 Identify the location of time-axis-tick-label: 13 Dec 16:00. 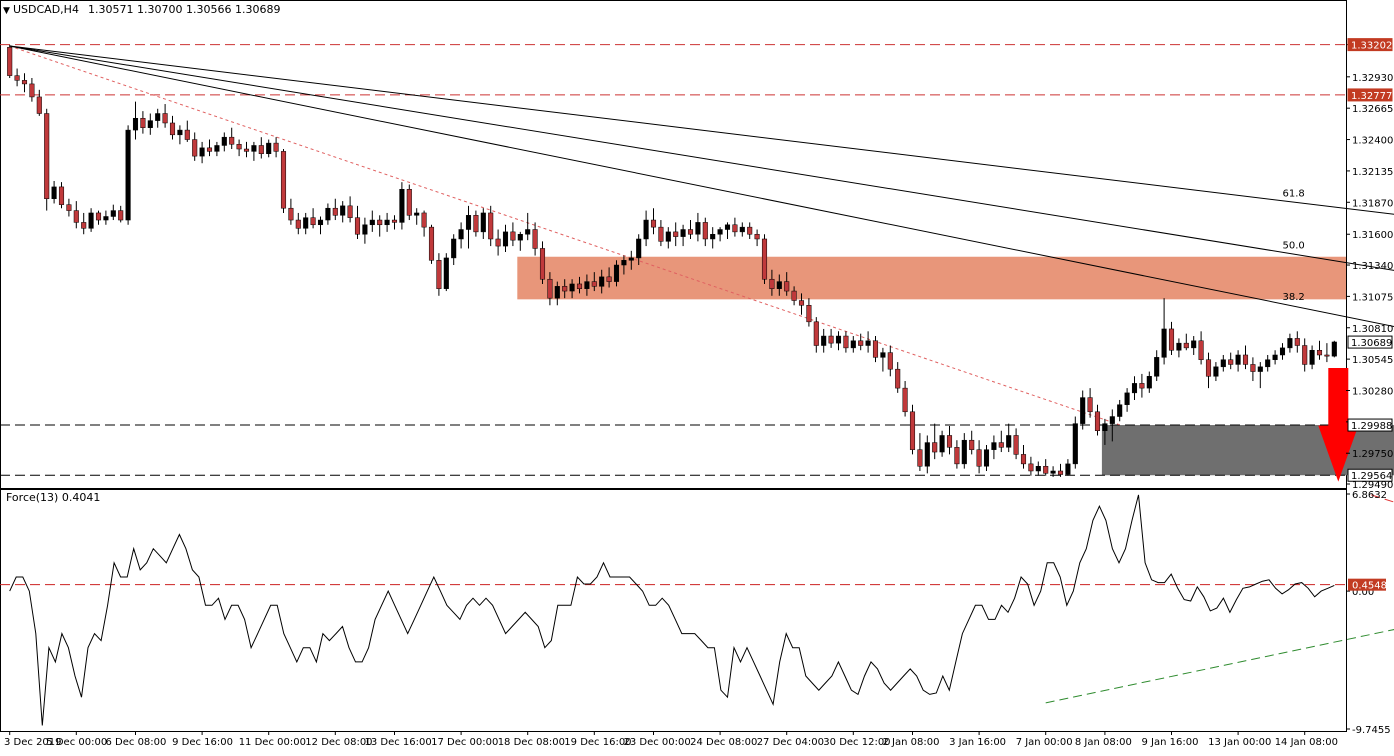
(398, 742).